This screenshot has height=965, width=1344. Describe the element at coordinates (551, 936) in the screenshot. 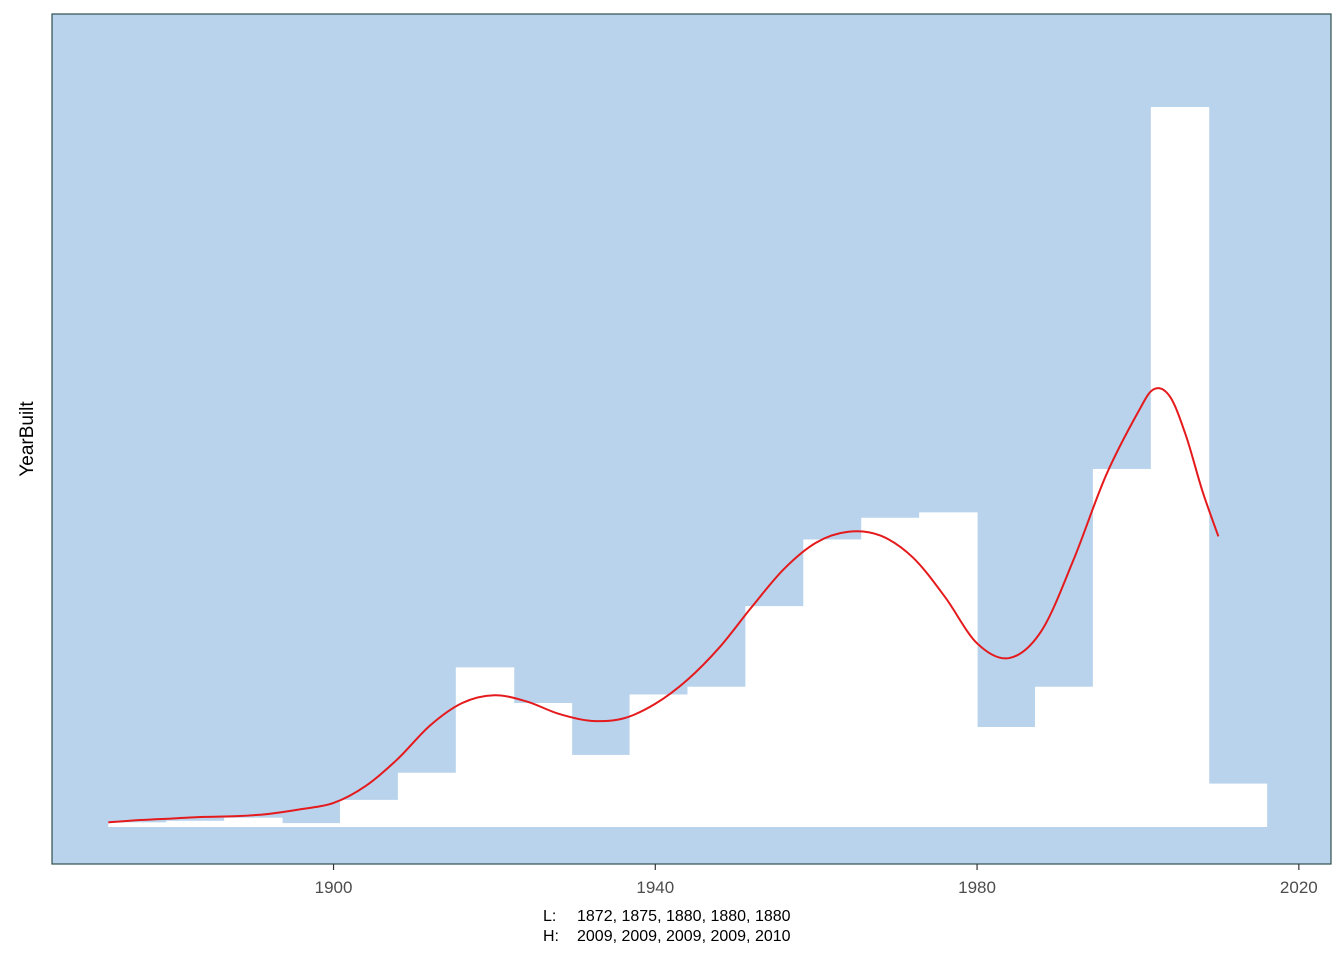

I see `footer-prefix: H:` at that location.